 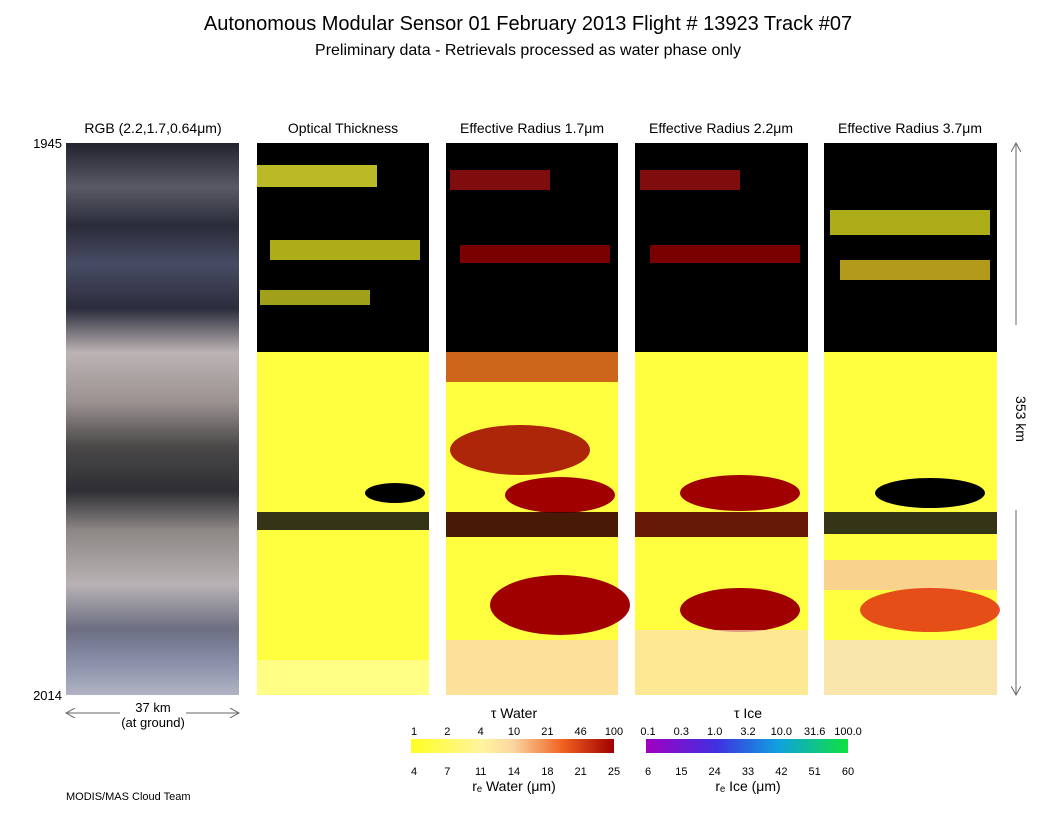 I want to click on panel-label: RGB (2.2,1.7,0.64μm), so click(x=152, y=128).